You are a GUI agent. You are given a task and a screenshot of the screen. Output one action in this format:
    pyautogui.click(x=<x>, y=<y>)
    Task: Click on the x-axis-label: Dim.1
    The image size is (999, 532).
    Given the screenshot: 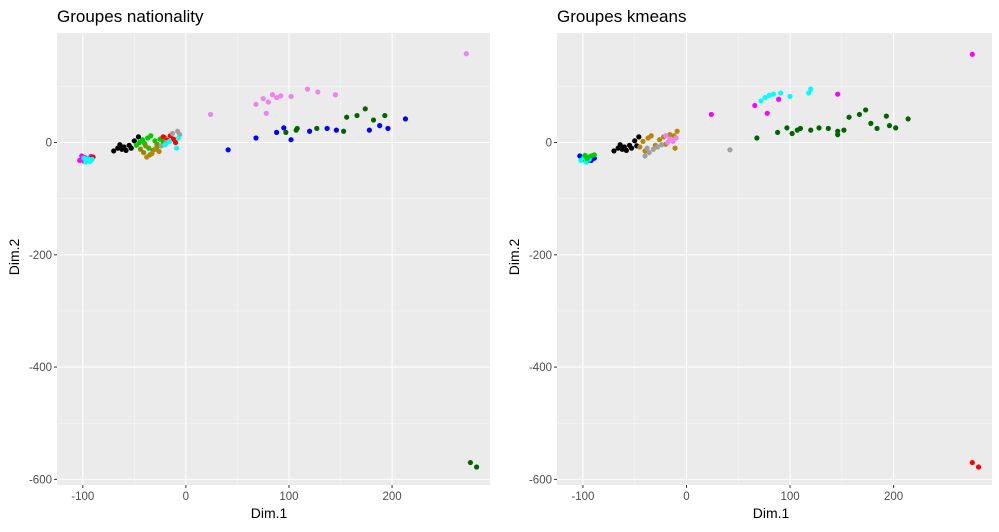 What is the action you would take?
    pyautogui.click(x=269, y=513)
    